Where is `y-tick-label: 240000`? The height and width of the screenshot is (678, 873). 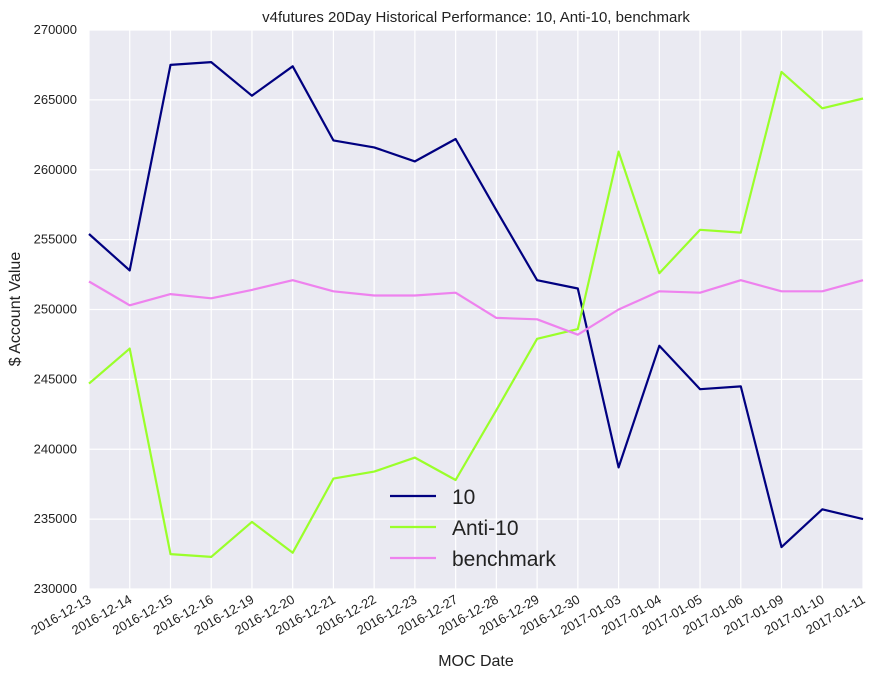 y-tick-label: 240000 is located at coordinates (55, 448).